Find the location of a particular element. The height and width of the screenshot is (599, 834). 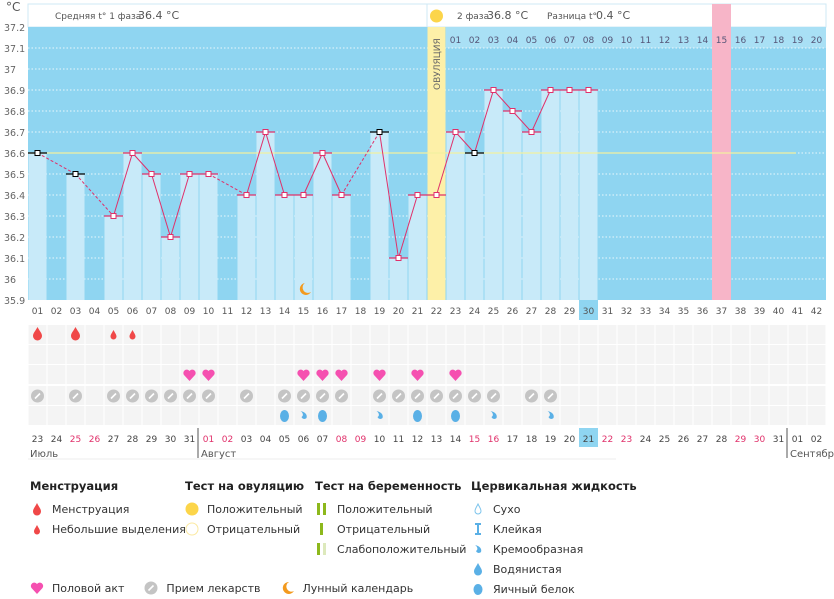

cycle-day-label: 32 is located at coordinates (626, 312).